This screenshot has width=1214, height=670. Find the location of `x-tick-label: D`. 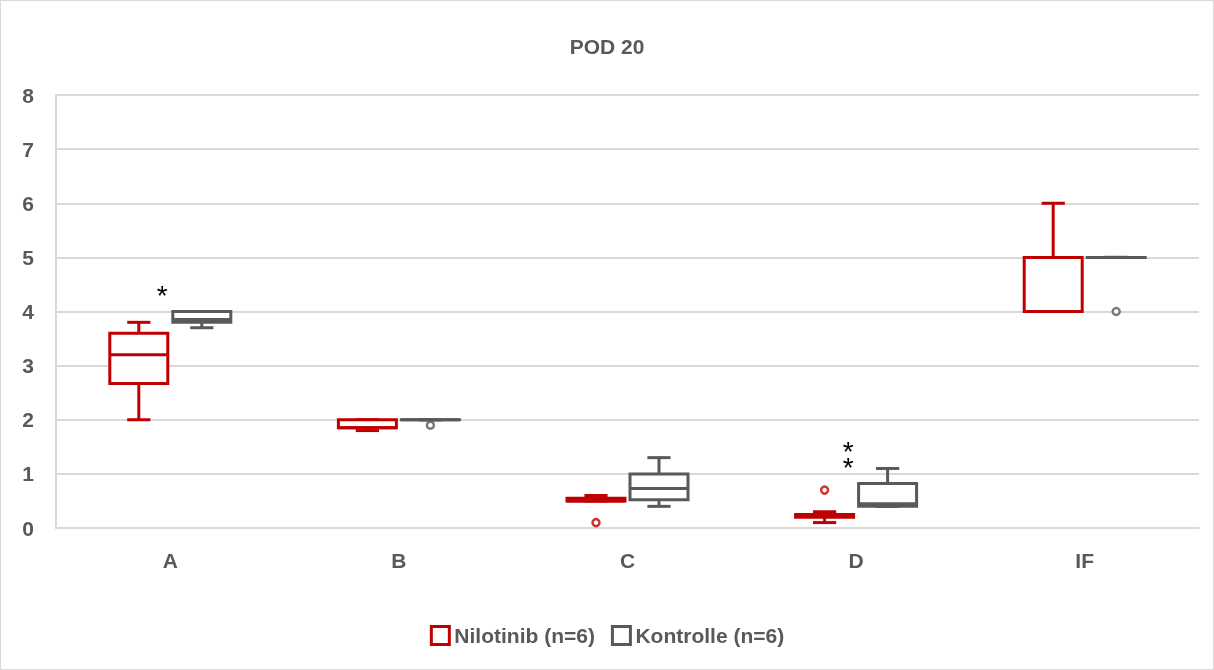

x-tick-label: D is located at coordinates (856, 560).